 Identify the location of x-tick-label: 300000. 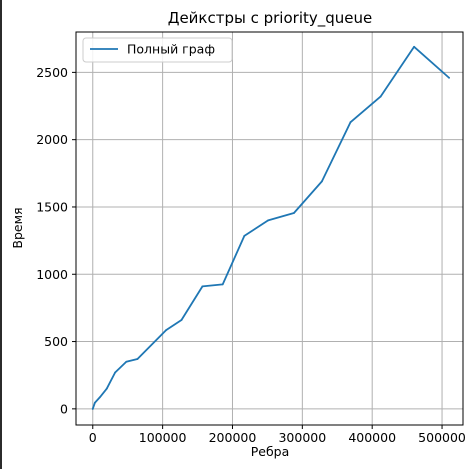
(302, 437).